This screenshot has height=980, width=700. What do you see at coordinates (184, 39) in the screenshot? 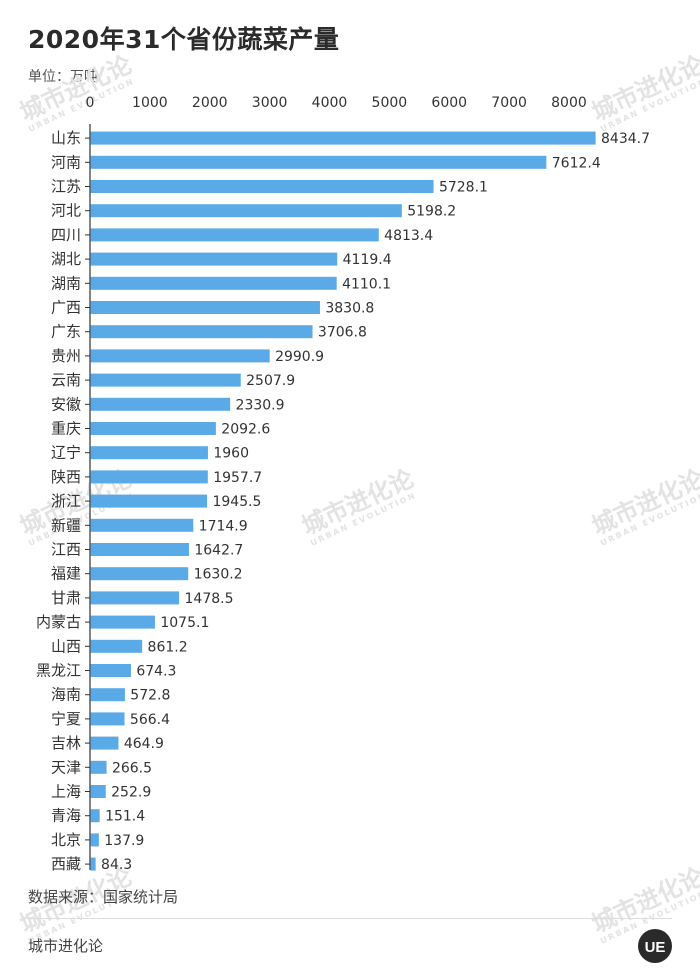
I see `chart-title: 2020年31个省份蔬菜产量` at bounding box center [184, 39].